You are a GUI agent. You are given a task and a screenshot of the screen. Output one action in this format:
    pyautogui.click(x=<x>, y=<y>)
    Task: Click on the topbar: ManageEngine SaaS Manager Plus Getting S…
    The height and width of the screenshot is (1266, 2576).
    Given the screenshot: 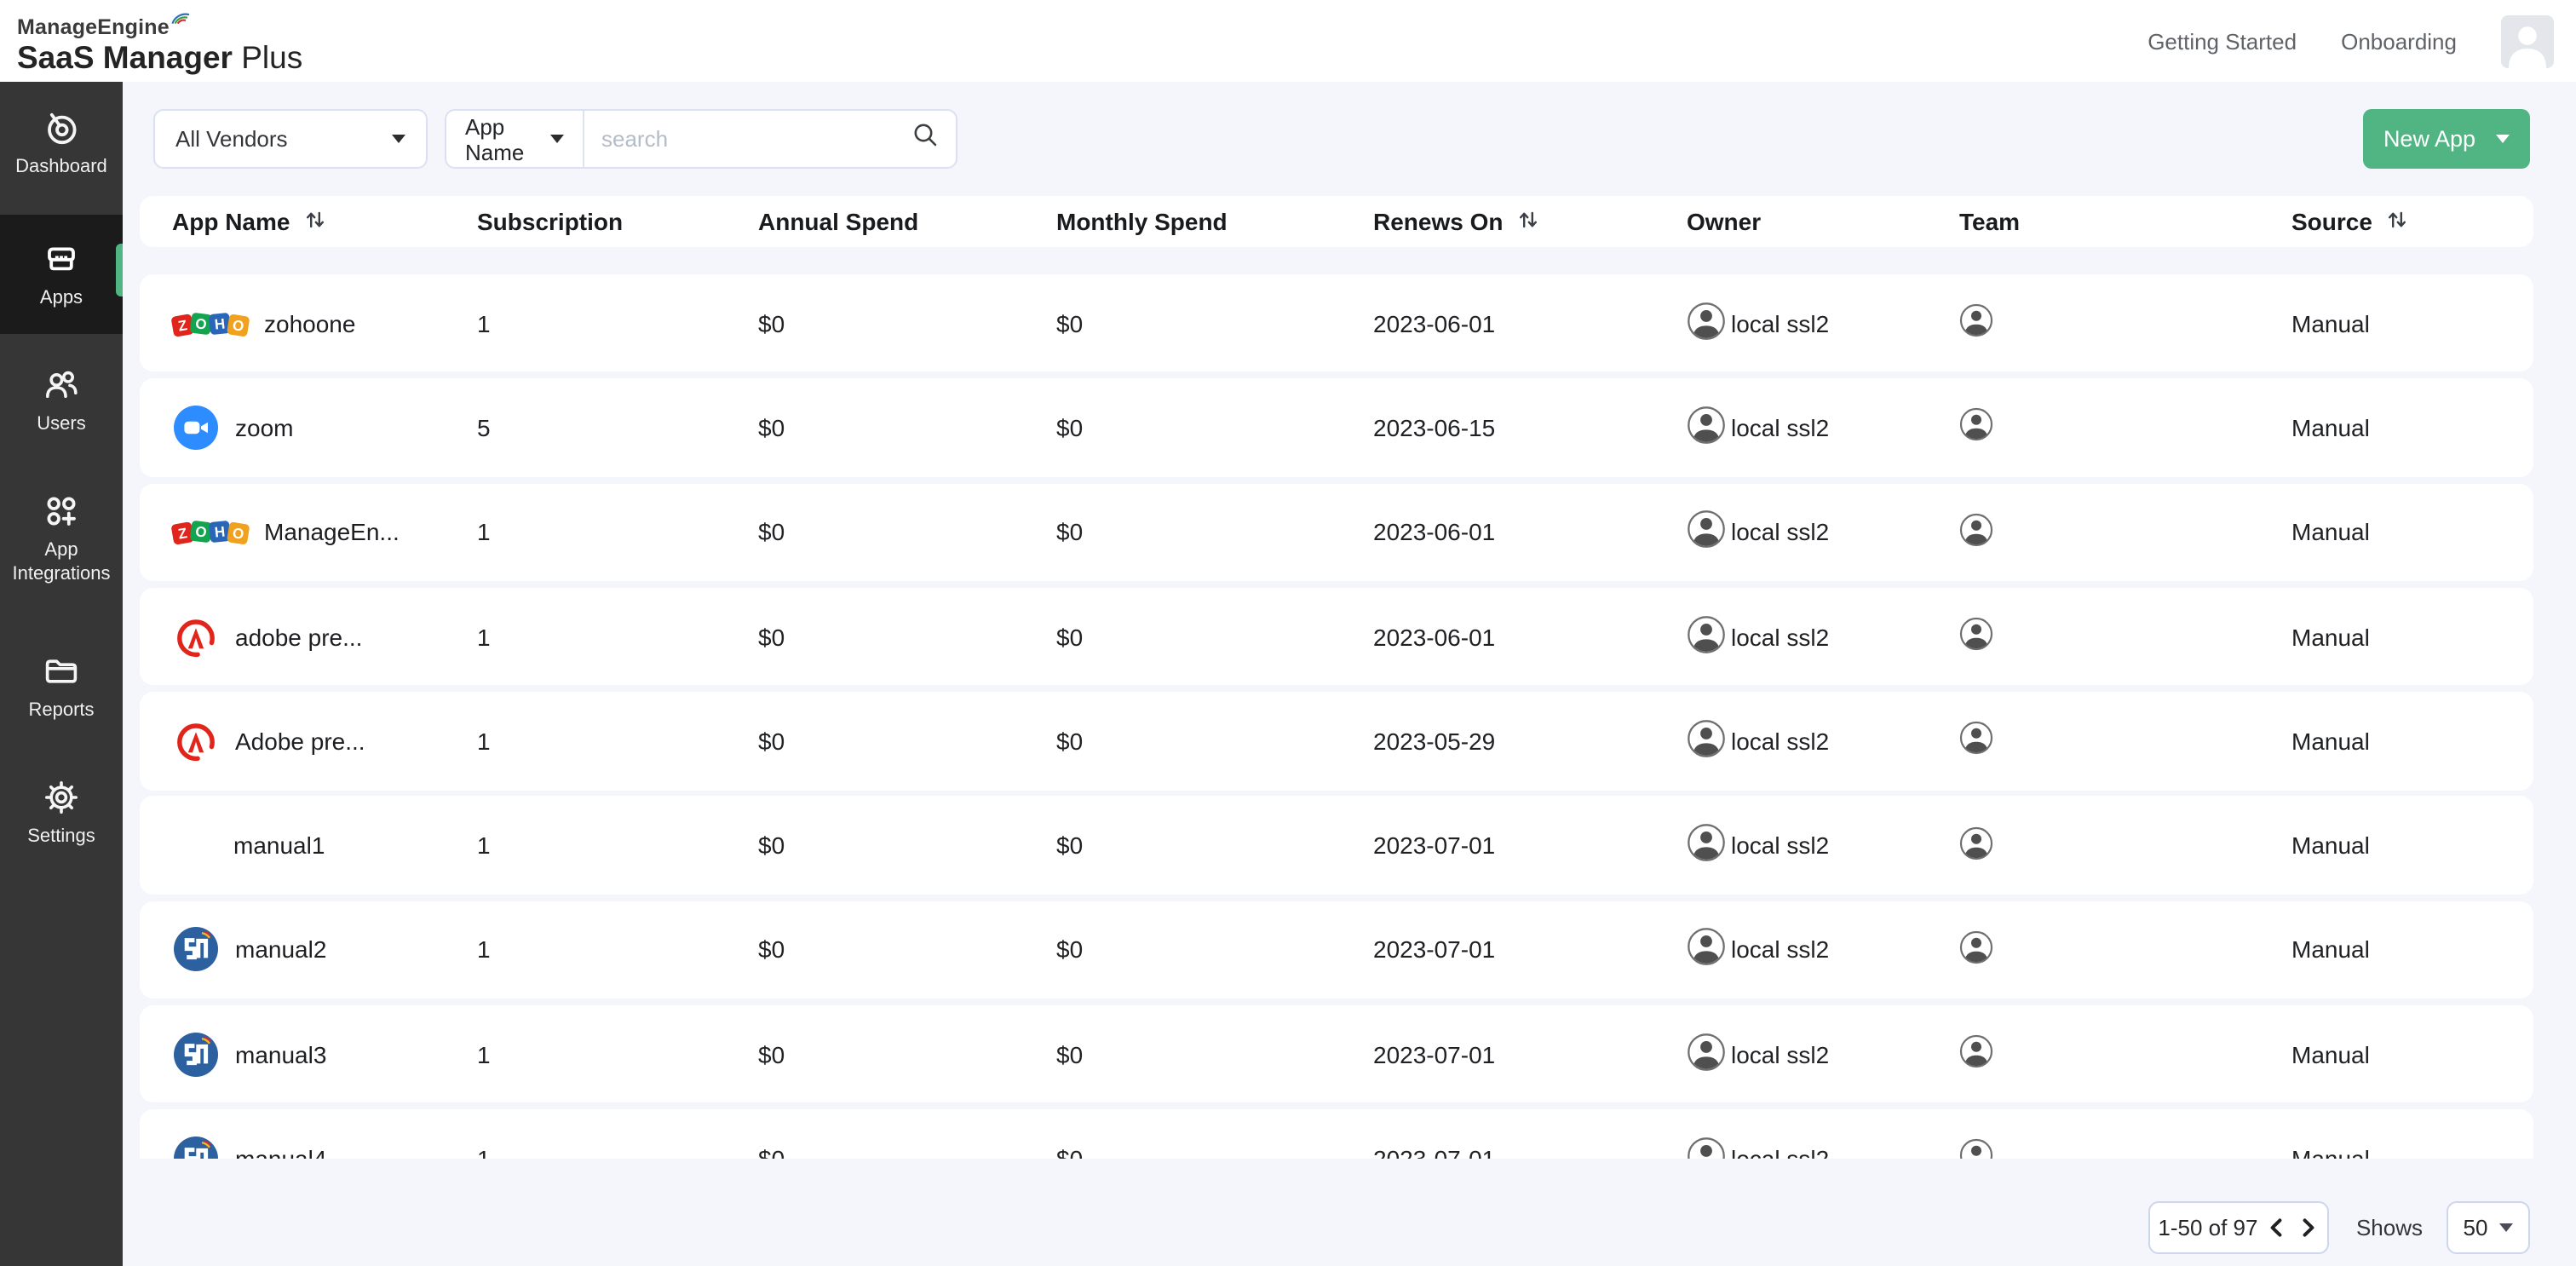 What is the action you would take?
    pyautogui.click(x=1288, y=41)
    